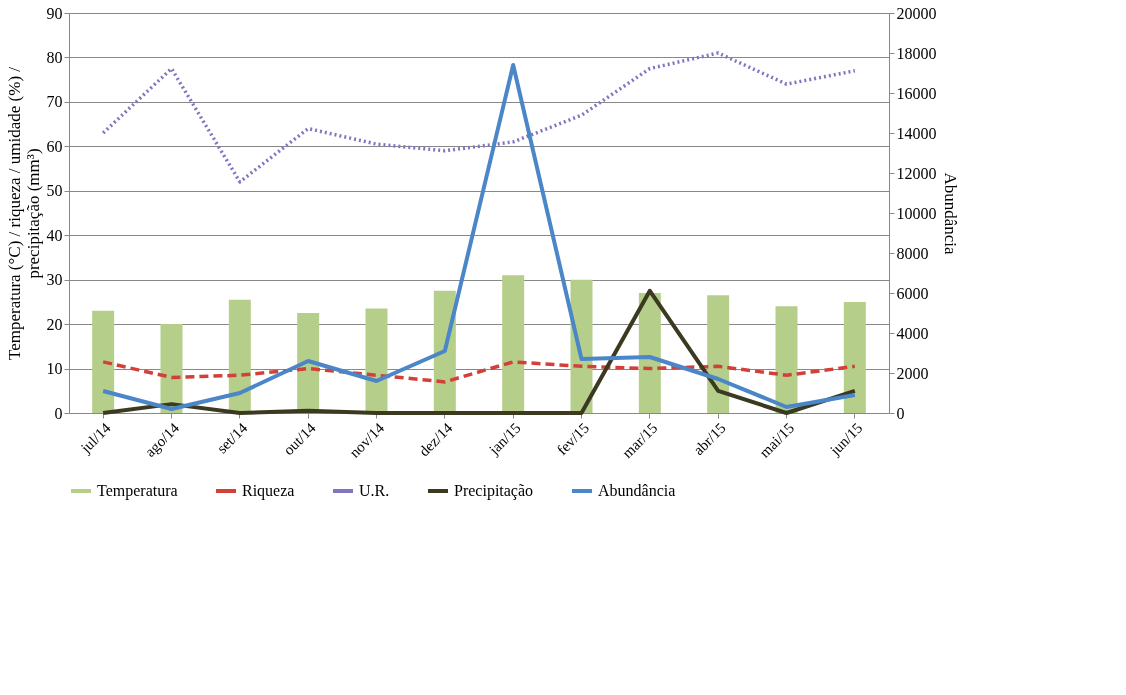 This screenshot has height=695, width=1126. What do you see at coordinates (54, 13) in the screenshot?
I see `y-tick-label: 90` at bounding box center [54, 13].